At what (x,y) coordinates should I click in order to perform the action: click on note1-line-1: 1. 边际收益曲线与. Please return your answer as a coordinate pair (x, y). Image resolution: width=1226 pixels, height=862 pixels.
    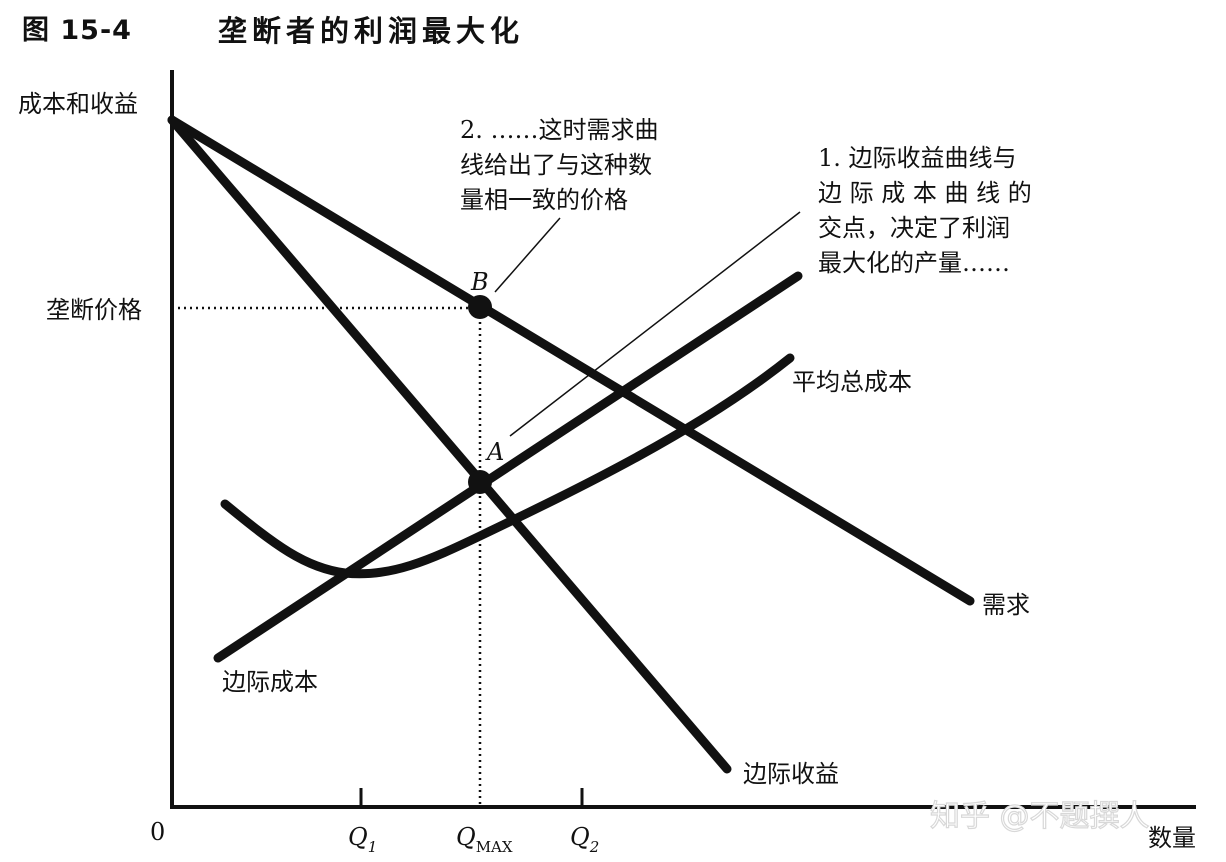
    Looking at the image, I should click on (917, 158).